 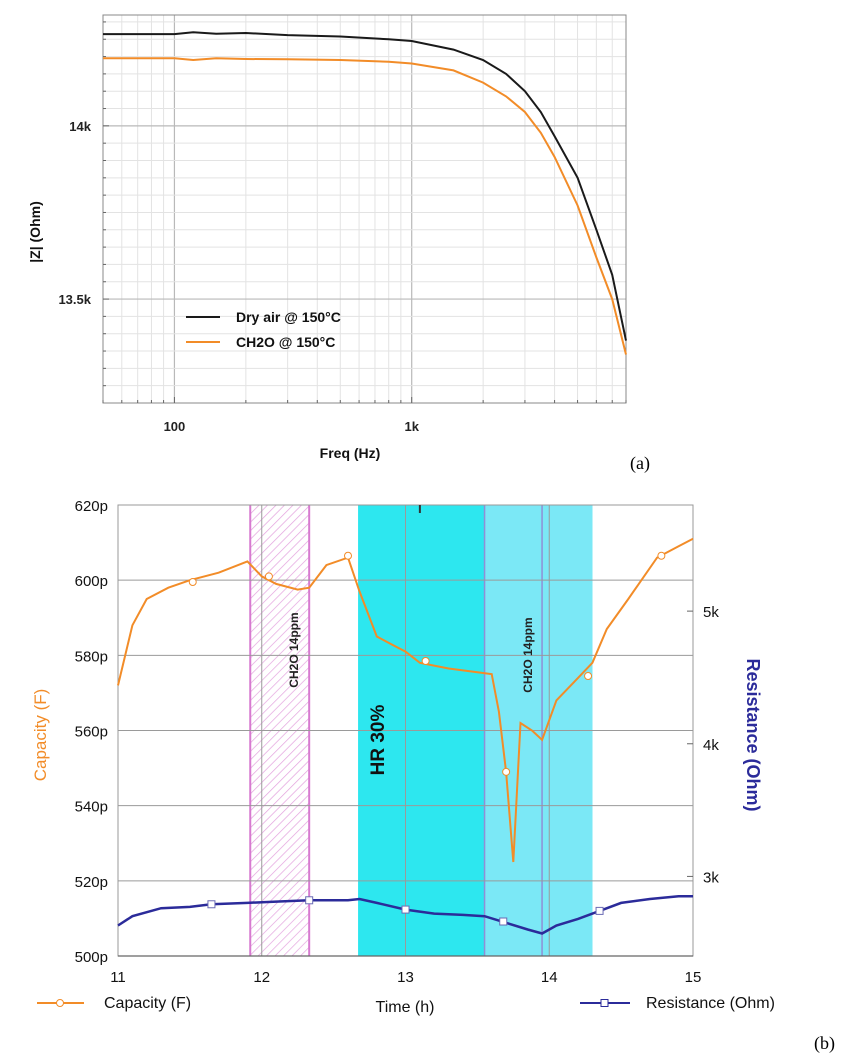 I want to click on legend-marker-resistance, so click(x=604, y=1003).